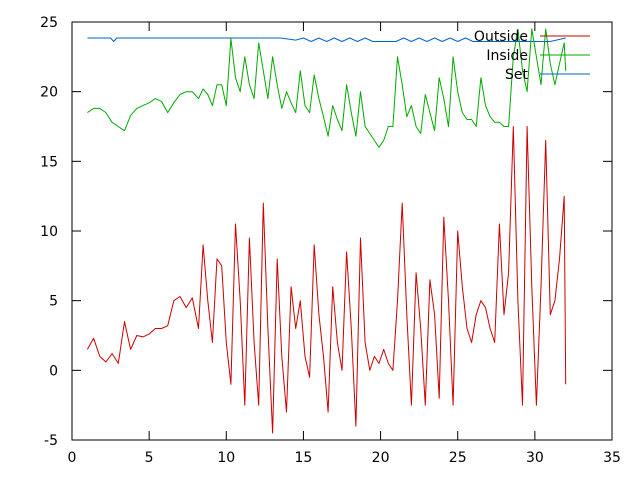 The height and width of the screenshot is (480, 640). Describe the element at coordinates (501, 37) in the screenshot. I see `legend-label-outside: Outside` at that location.